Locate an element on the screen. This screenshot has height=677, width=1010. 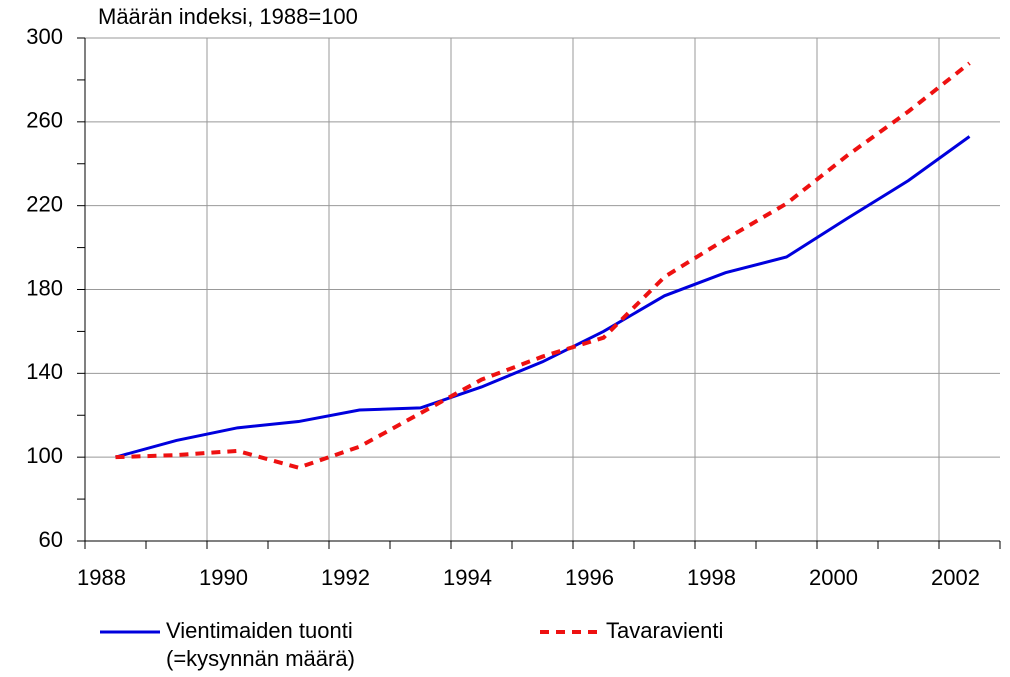
x-tick-label: 1996 is located at coordinates (589, 577).